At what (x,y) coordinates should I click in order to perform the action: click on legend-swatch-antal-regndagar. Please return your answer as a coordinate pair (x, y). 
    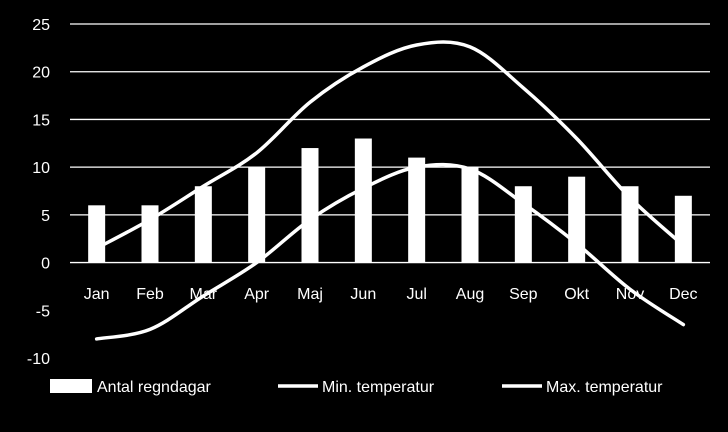
    Looking at the image, I should click on (71, 386).